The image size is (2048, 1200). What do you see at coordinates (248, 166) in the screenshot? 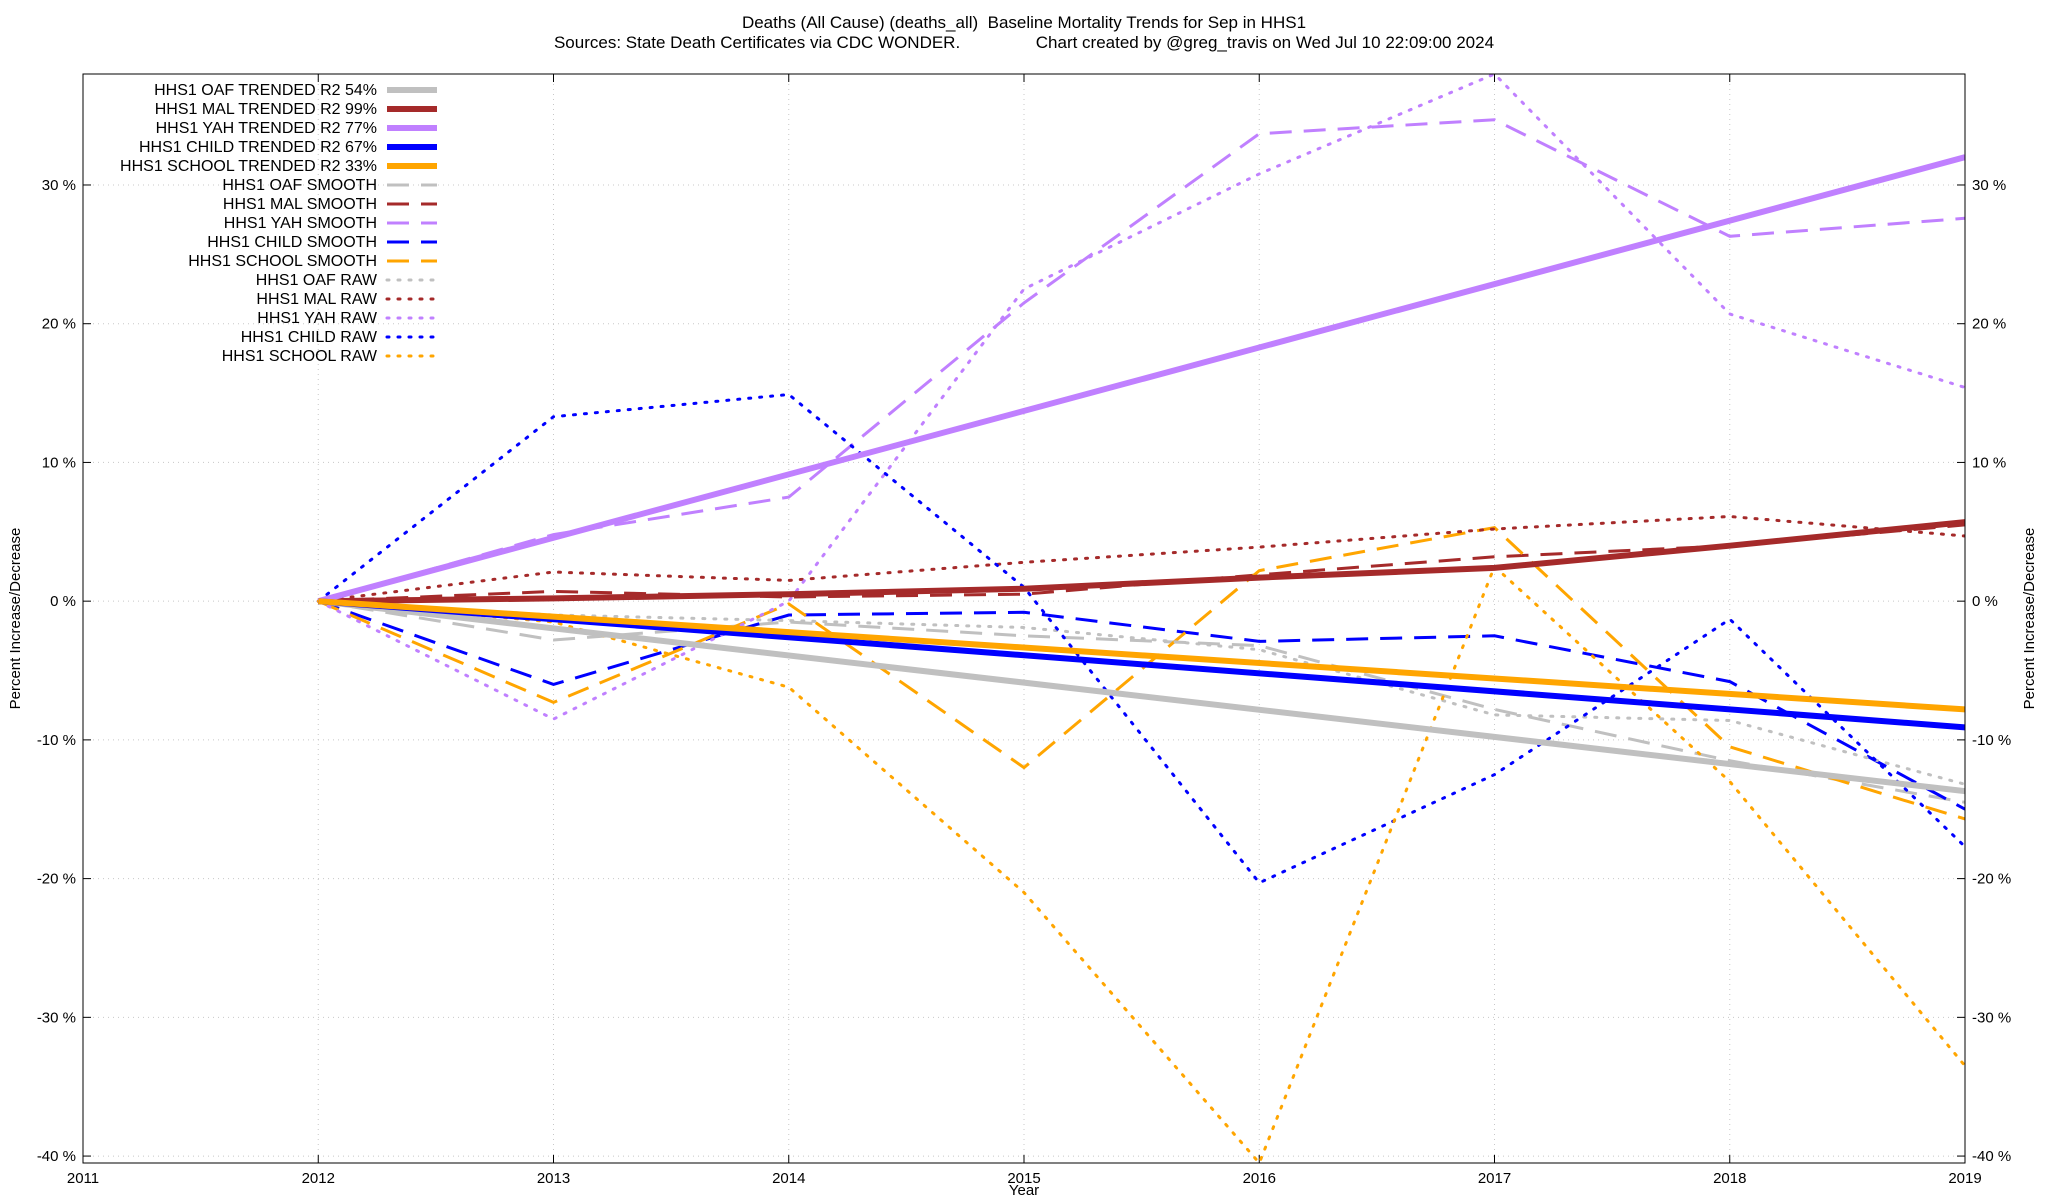
I see `legend-label: HHS1 SCHOOL TRENDED R2 33%` at bounding box center [248, 166].